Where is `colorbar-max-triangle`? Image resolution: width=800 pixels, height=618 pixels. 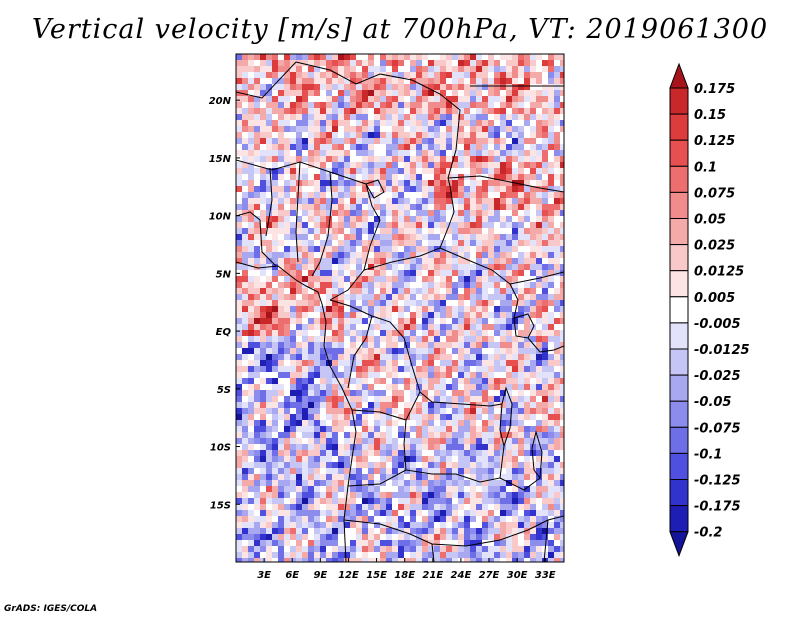
colorbar-max-triangle is located at coordinates (679, 75).